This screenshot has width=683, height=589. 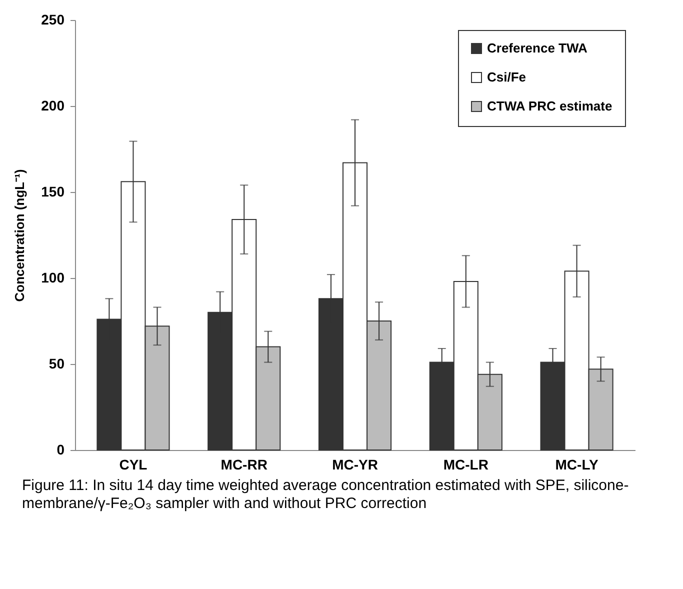 What do you see at coordinates (506, 77) in the screenshot?
I see `legend-label: Csi/Fe` at bounding box center [506, 77].